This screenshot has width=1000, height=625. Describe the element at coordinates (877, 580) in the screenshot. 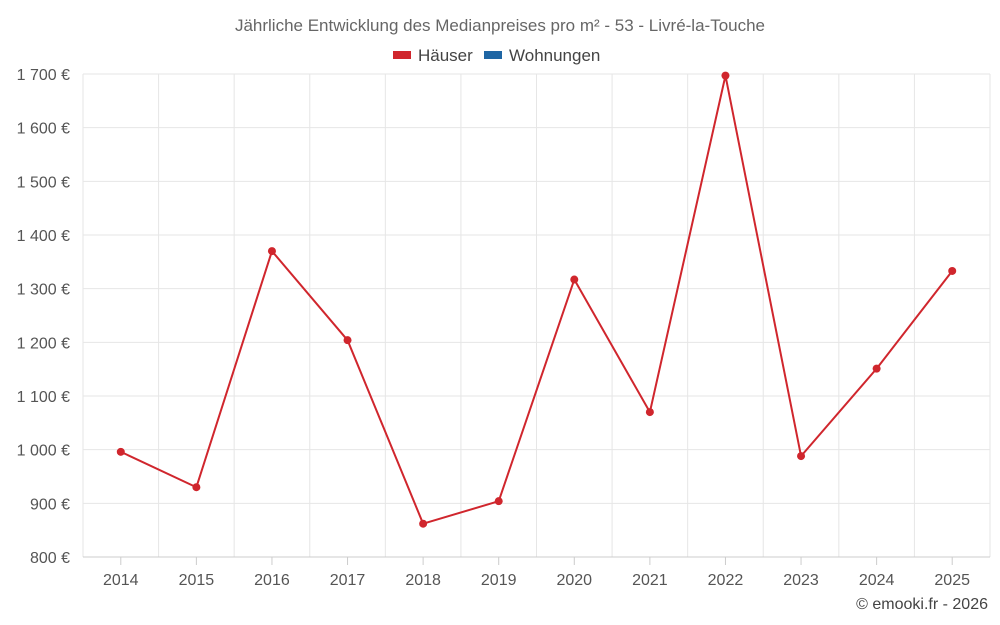

I see `x-tick-label: 2024` at that location.